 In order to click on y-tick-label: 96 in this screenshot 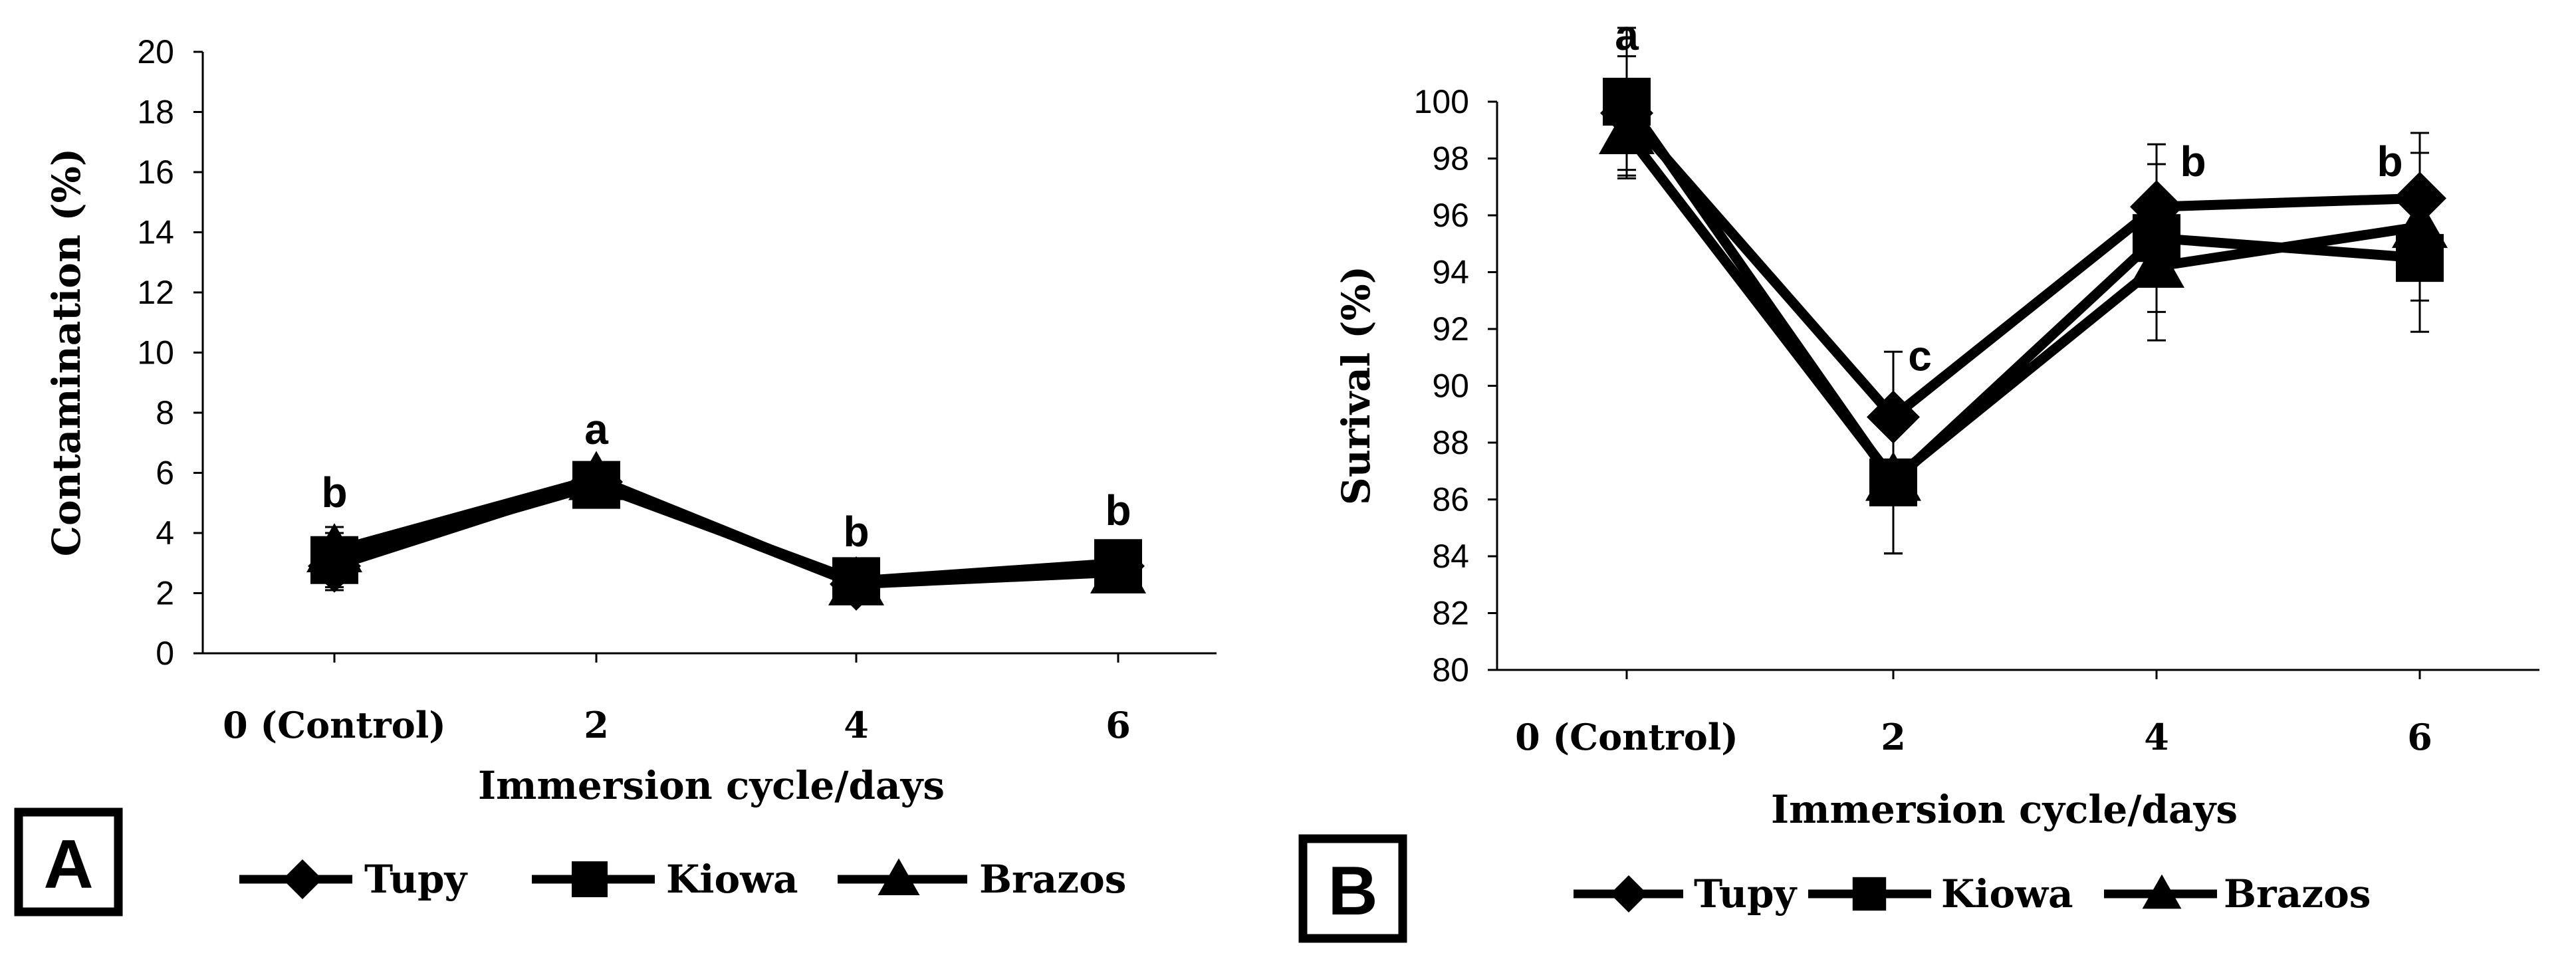, I will do `click(1450, 216)`.